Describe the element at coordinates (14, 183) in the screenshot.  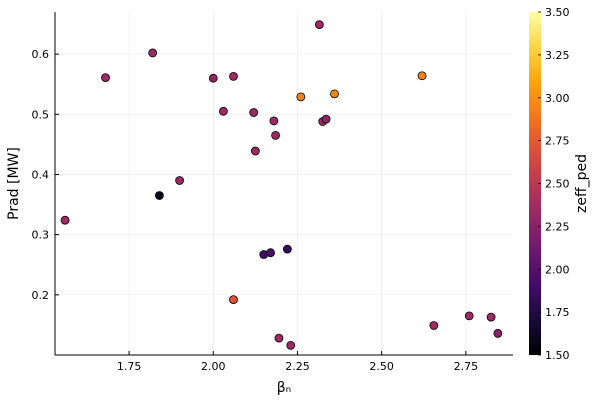
I see `y-axis-label: Prad [MW]` at that location.